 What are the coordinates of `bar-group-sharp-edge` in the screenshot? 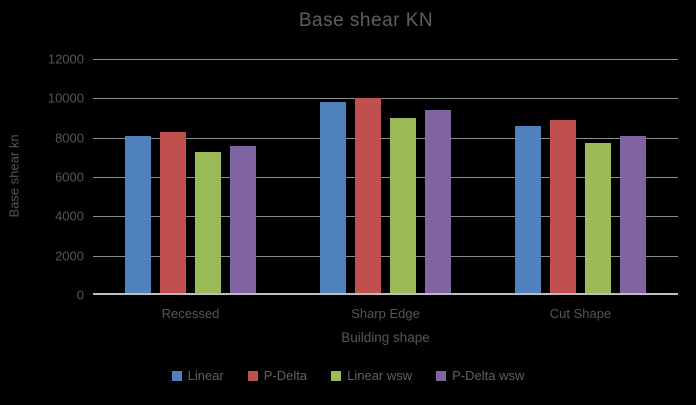 It's located at (385, 177).